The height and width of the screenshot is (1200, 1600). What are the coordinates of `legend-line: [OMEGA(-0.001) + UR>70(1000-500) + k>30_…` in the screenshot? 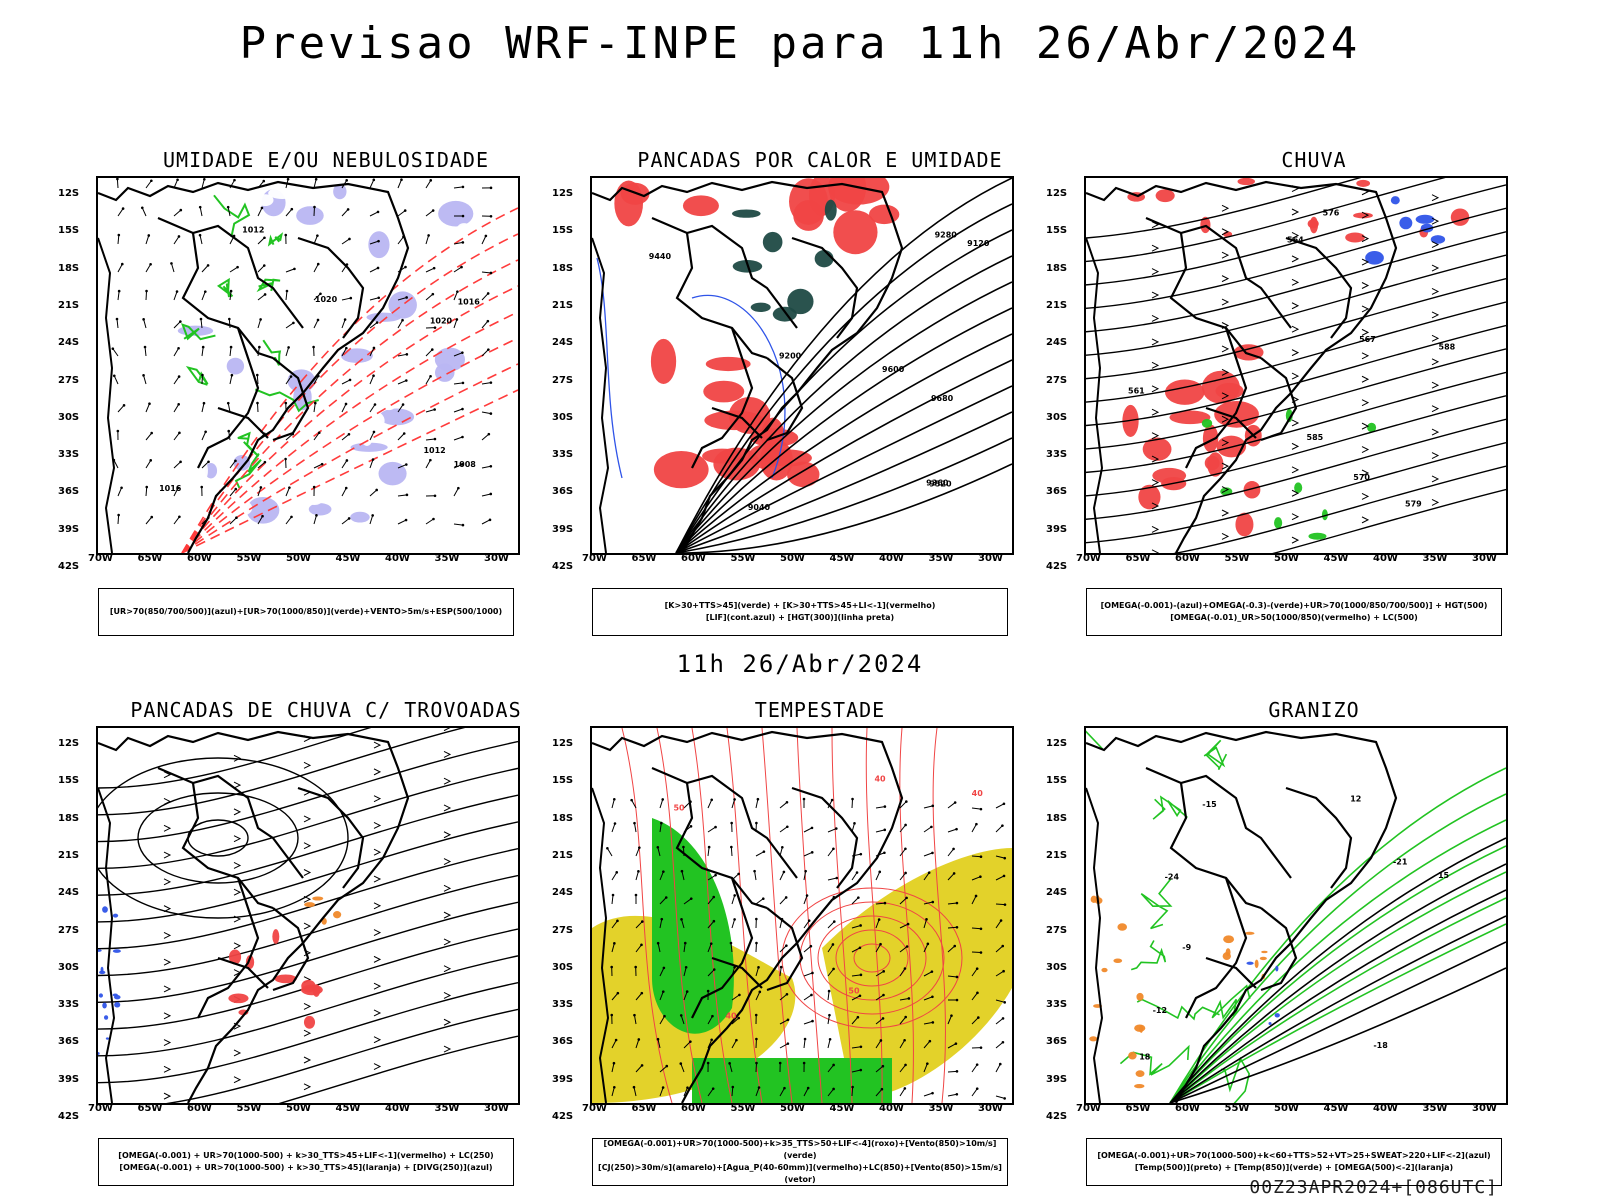 It's located at (306, 1155).